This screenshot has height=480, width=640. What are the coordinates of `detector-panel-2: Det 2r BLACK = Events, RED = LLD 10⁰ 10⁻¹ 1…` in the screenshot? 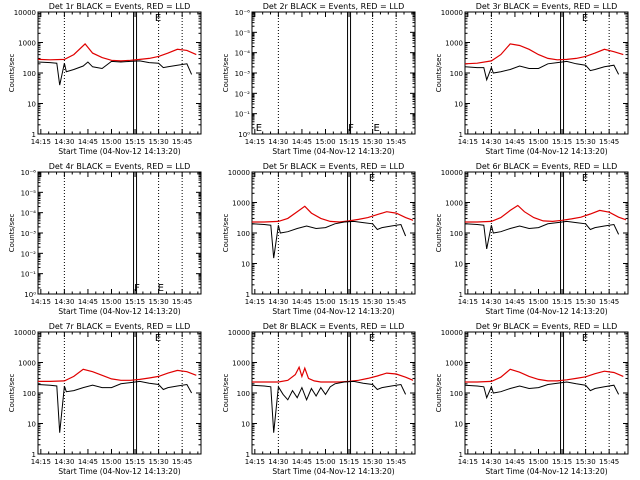 It's located at (319, 79).